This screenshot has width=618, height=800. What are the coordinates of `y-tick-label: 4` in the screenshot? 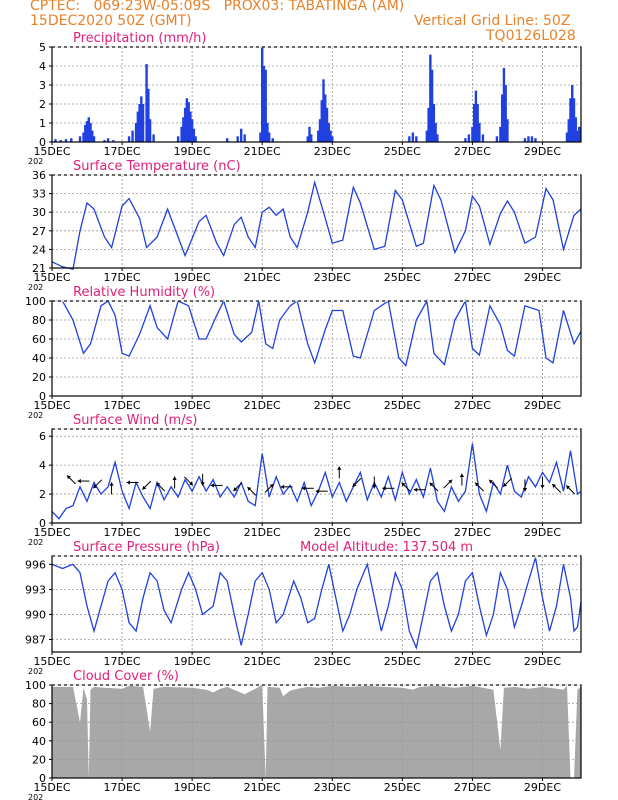 It's located at (42, 465).